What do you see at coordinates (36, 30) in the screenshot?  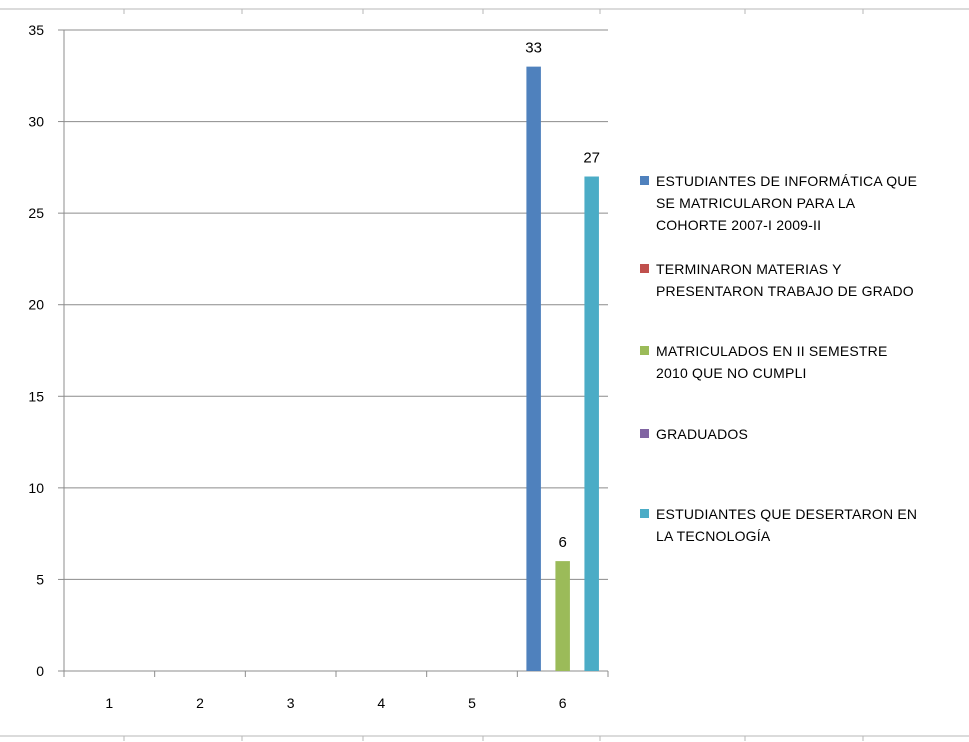 I see `y-tick-label: 35` at bounding box center [36, 30].